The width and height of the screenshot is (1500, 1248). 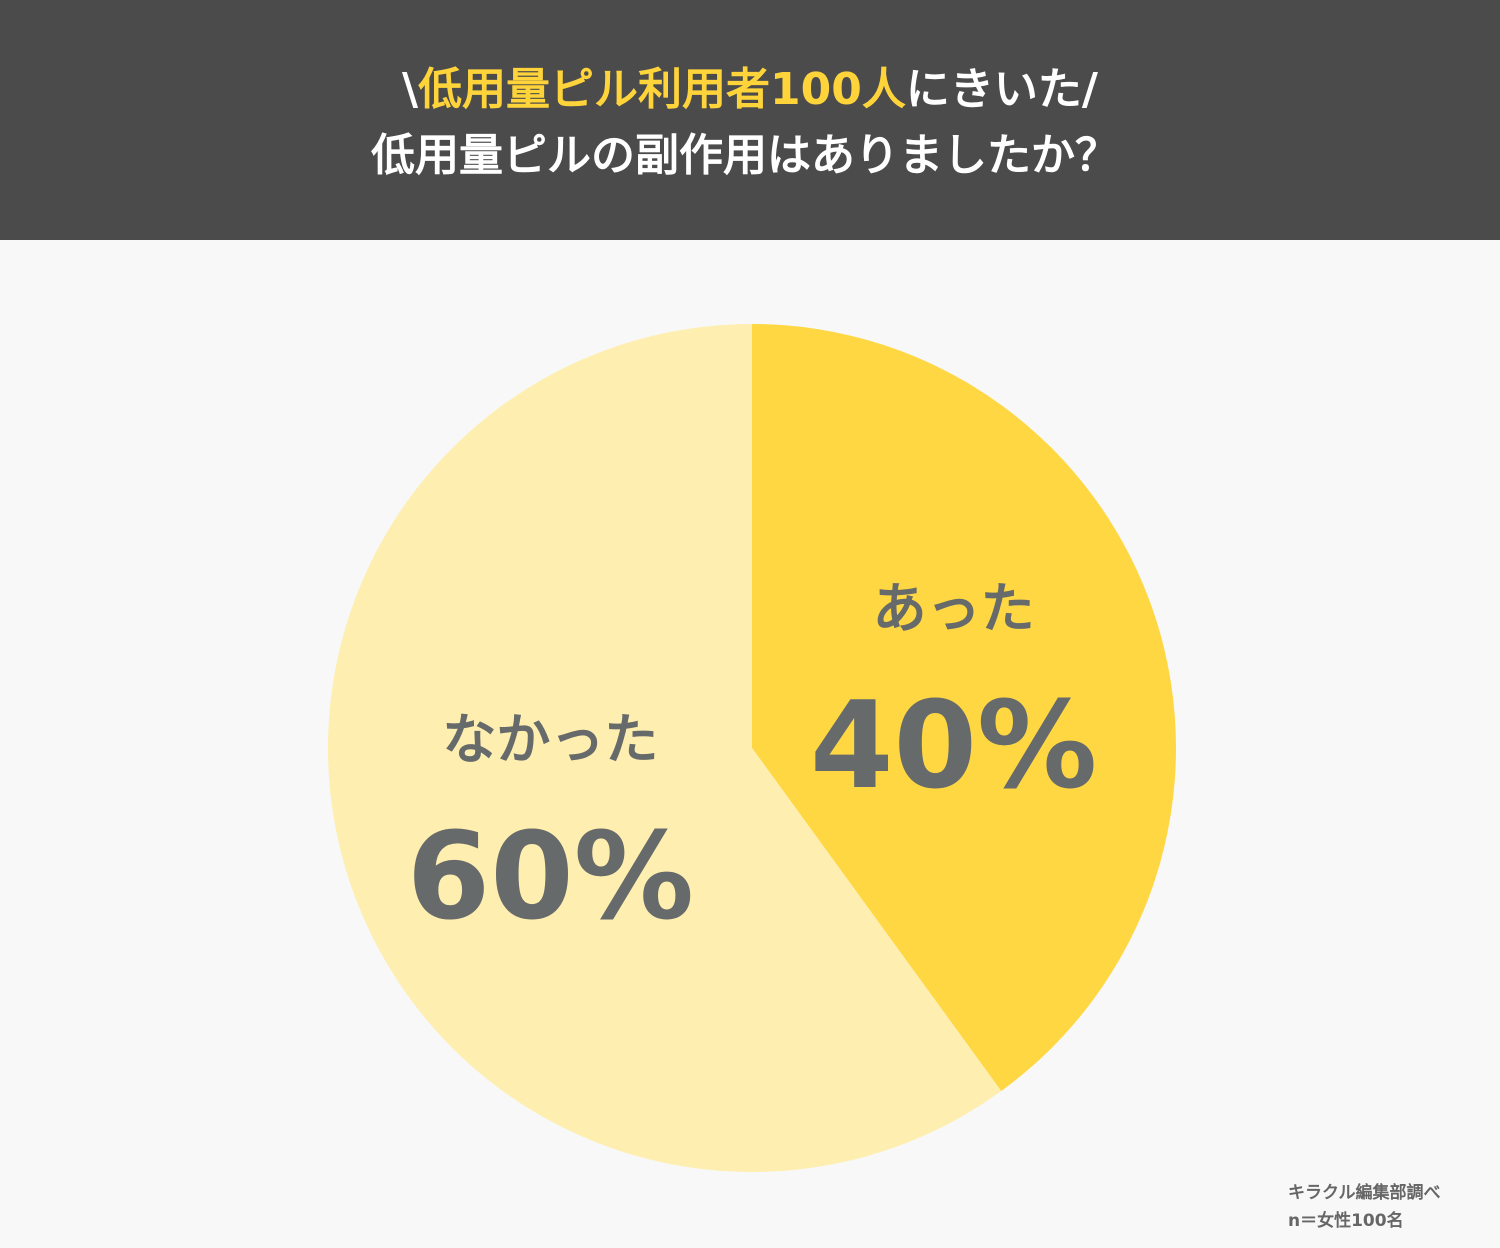 I want to click on title-part: にきいた/, so click(x=1002, y=89).